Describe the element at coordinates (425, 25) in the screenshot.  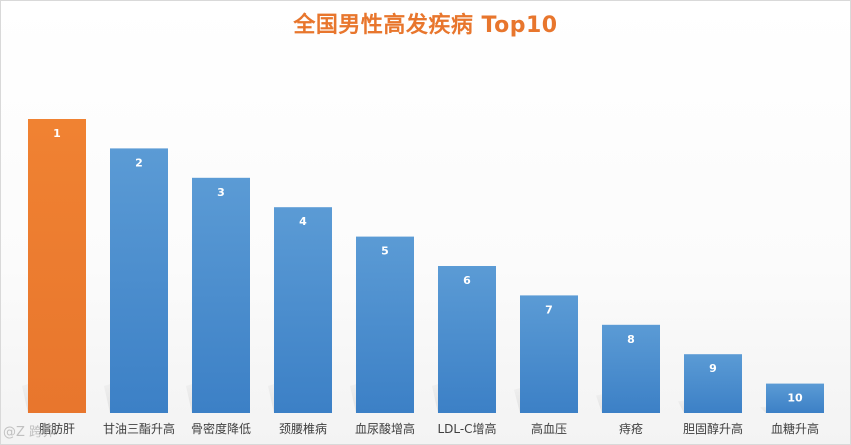
I see `chart-title: 全国男性高发疾病 Top10` at that location.